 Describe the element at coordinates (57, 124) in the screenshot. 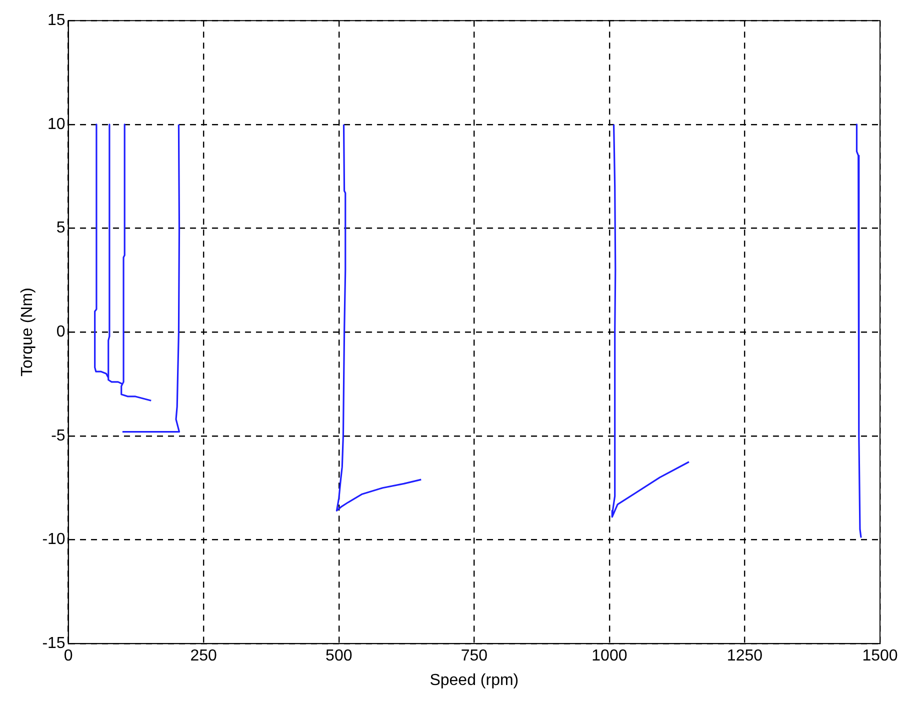

I see `y-tick-label: 10` at that location.